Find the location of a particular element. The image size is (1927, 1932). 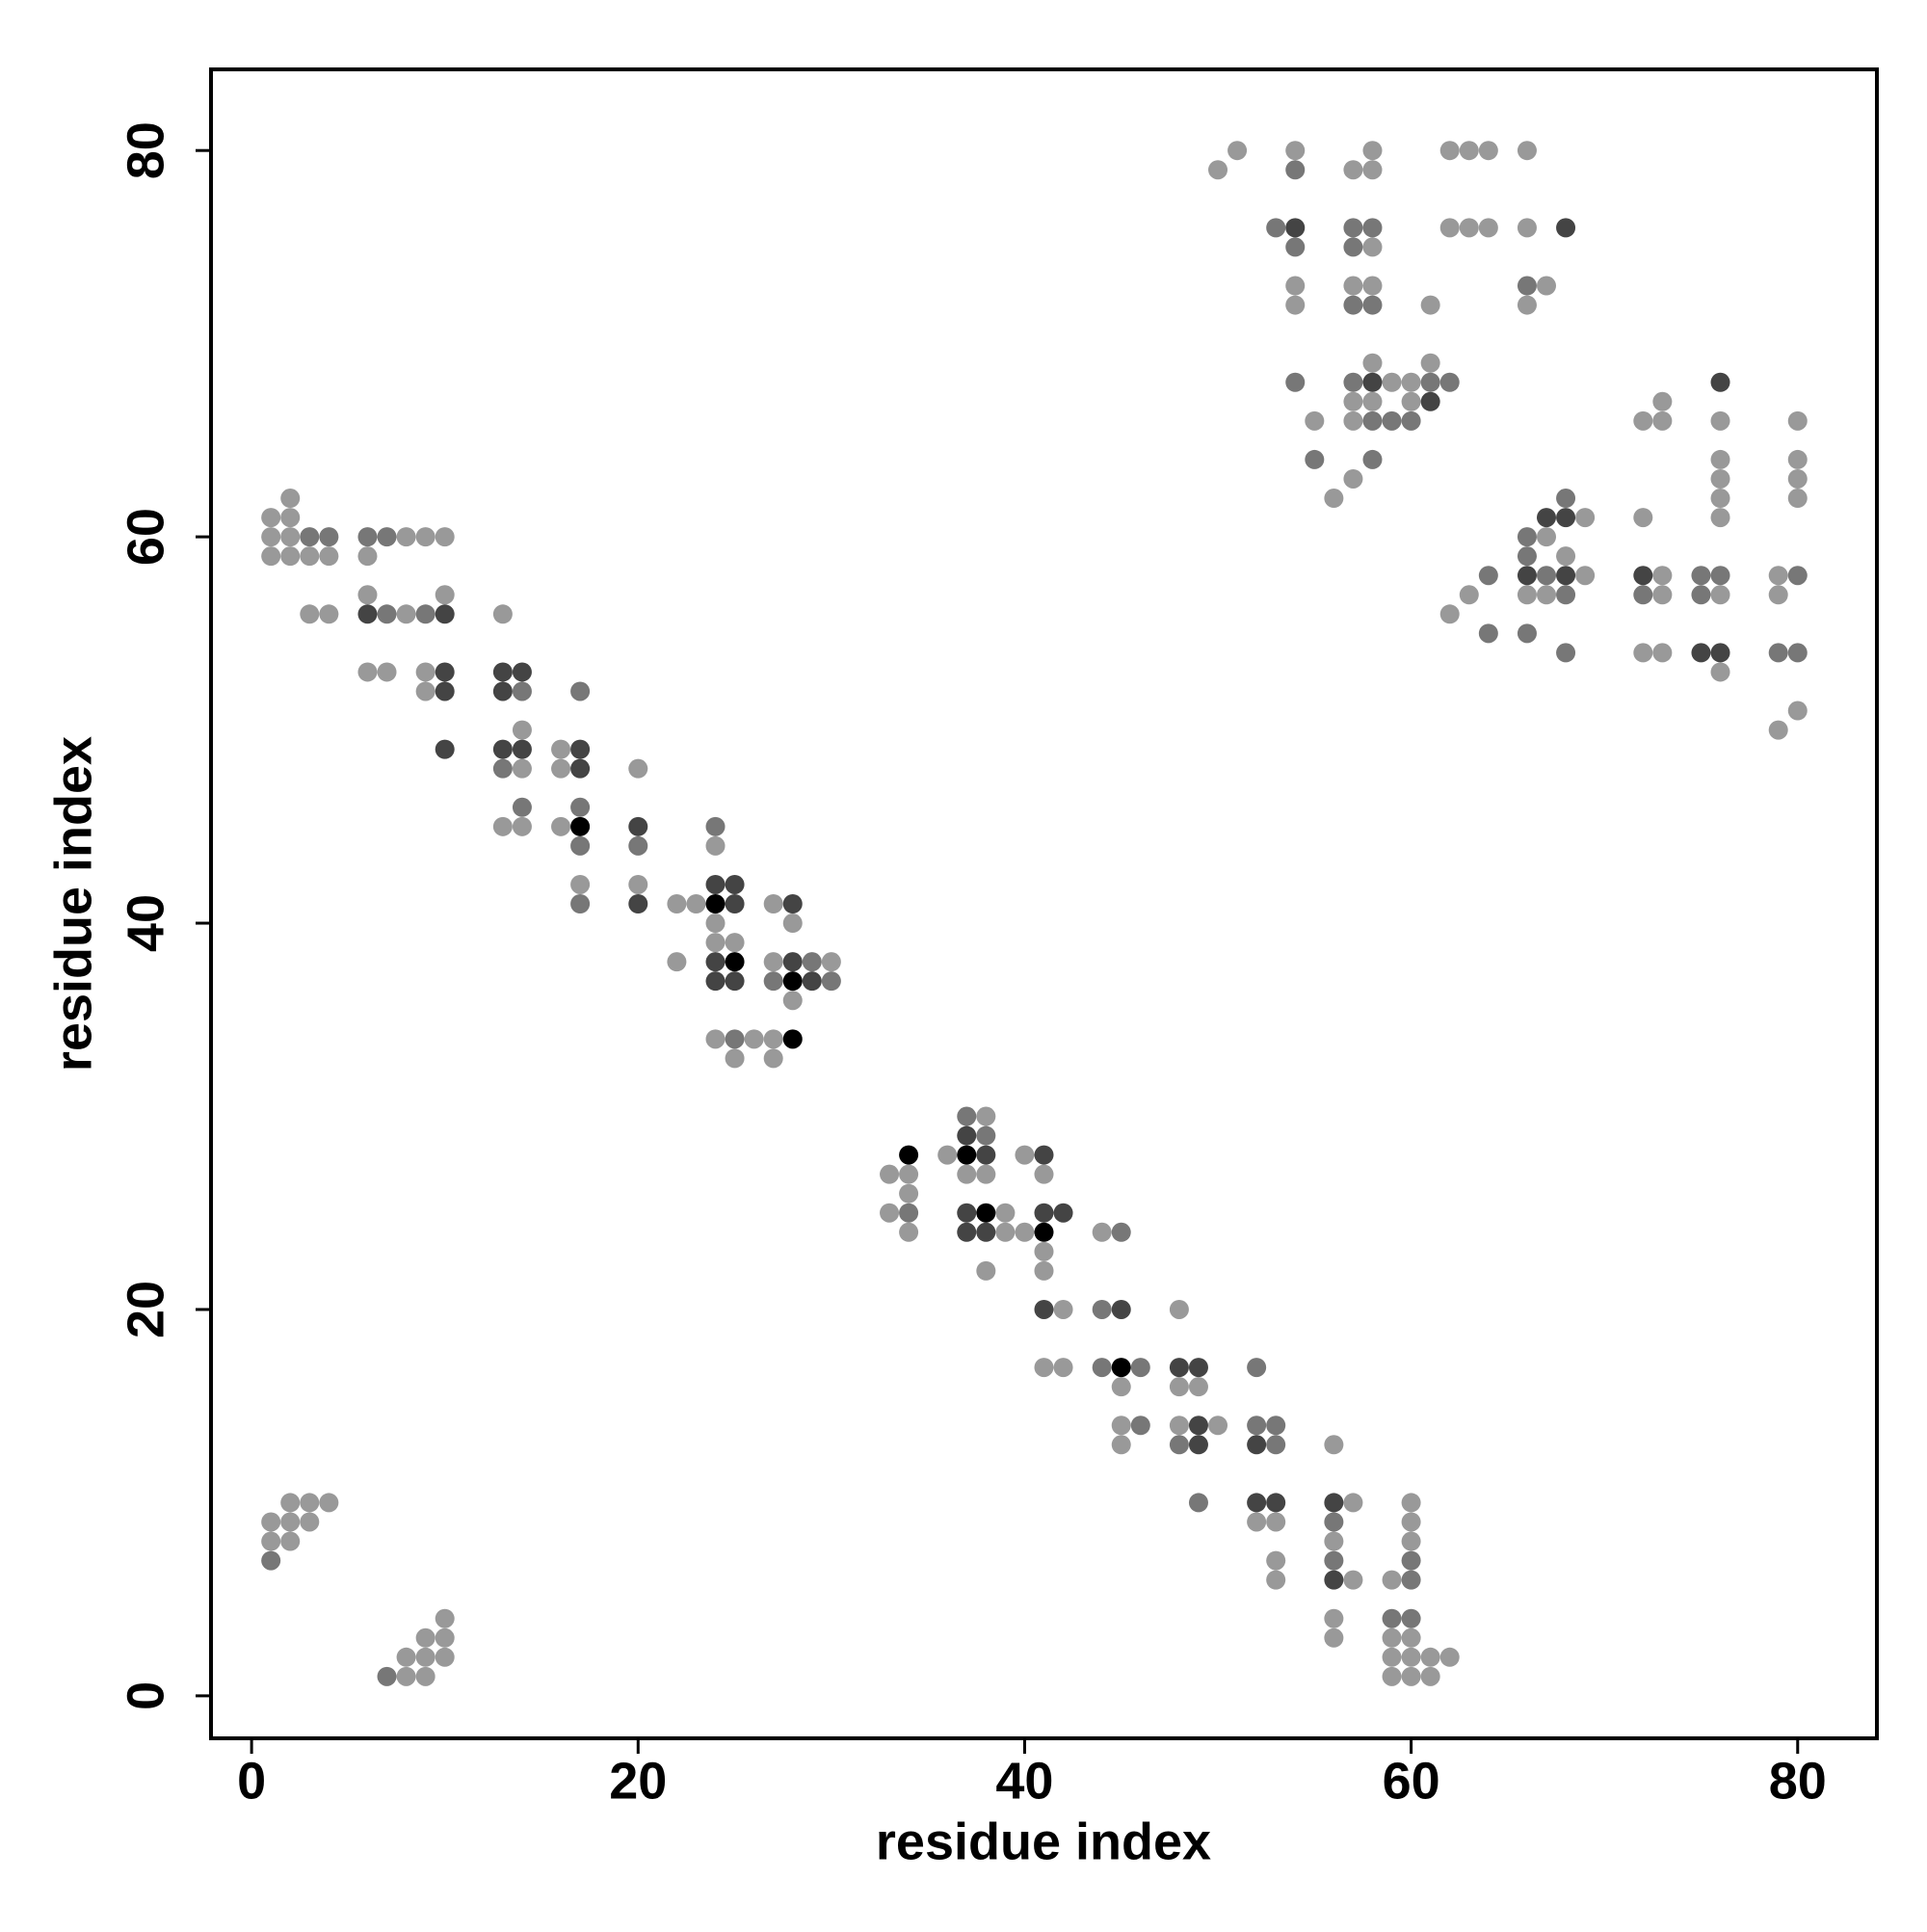

x-tick-label: 0 is located at coordinates (252, 1781).